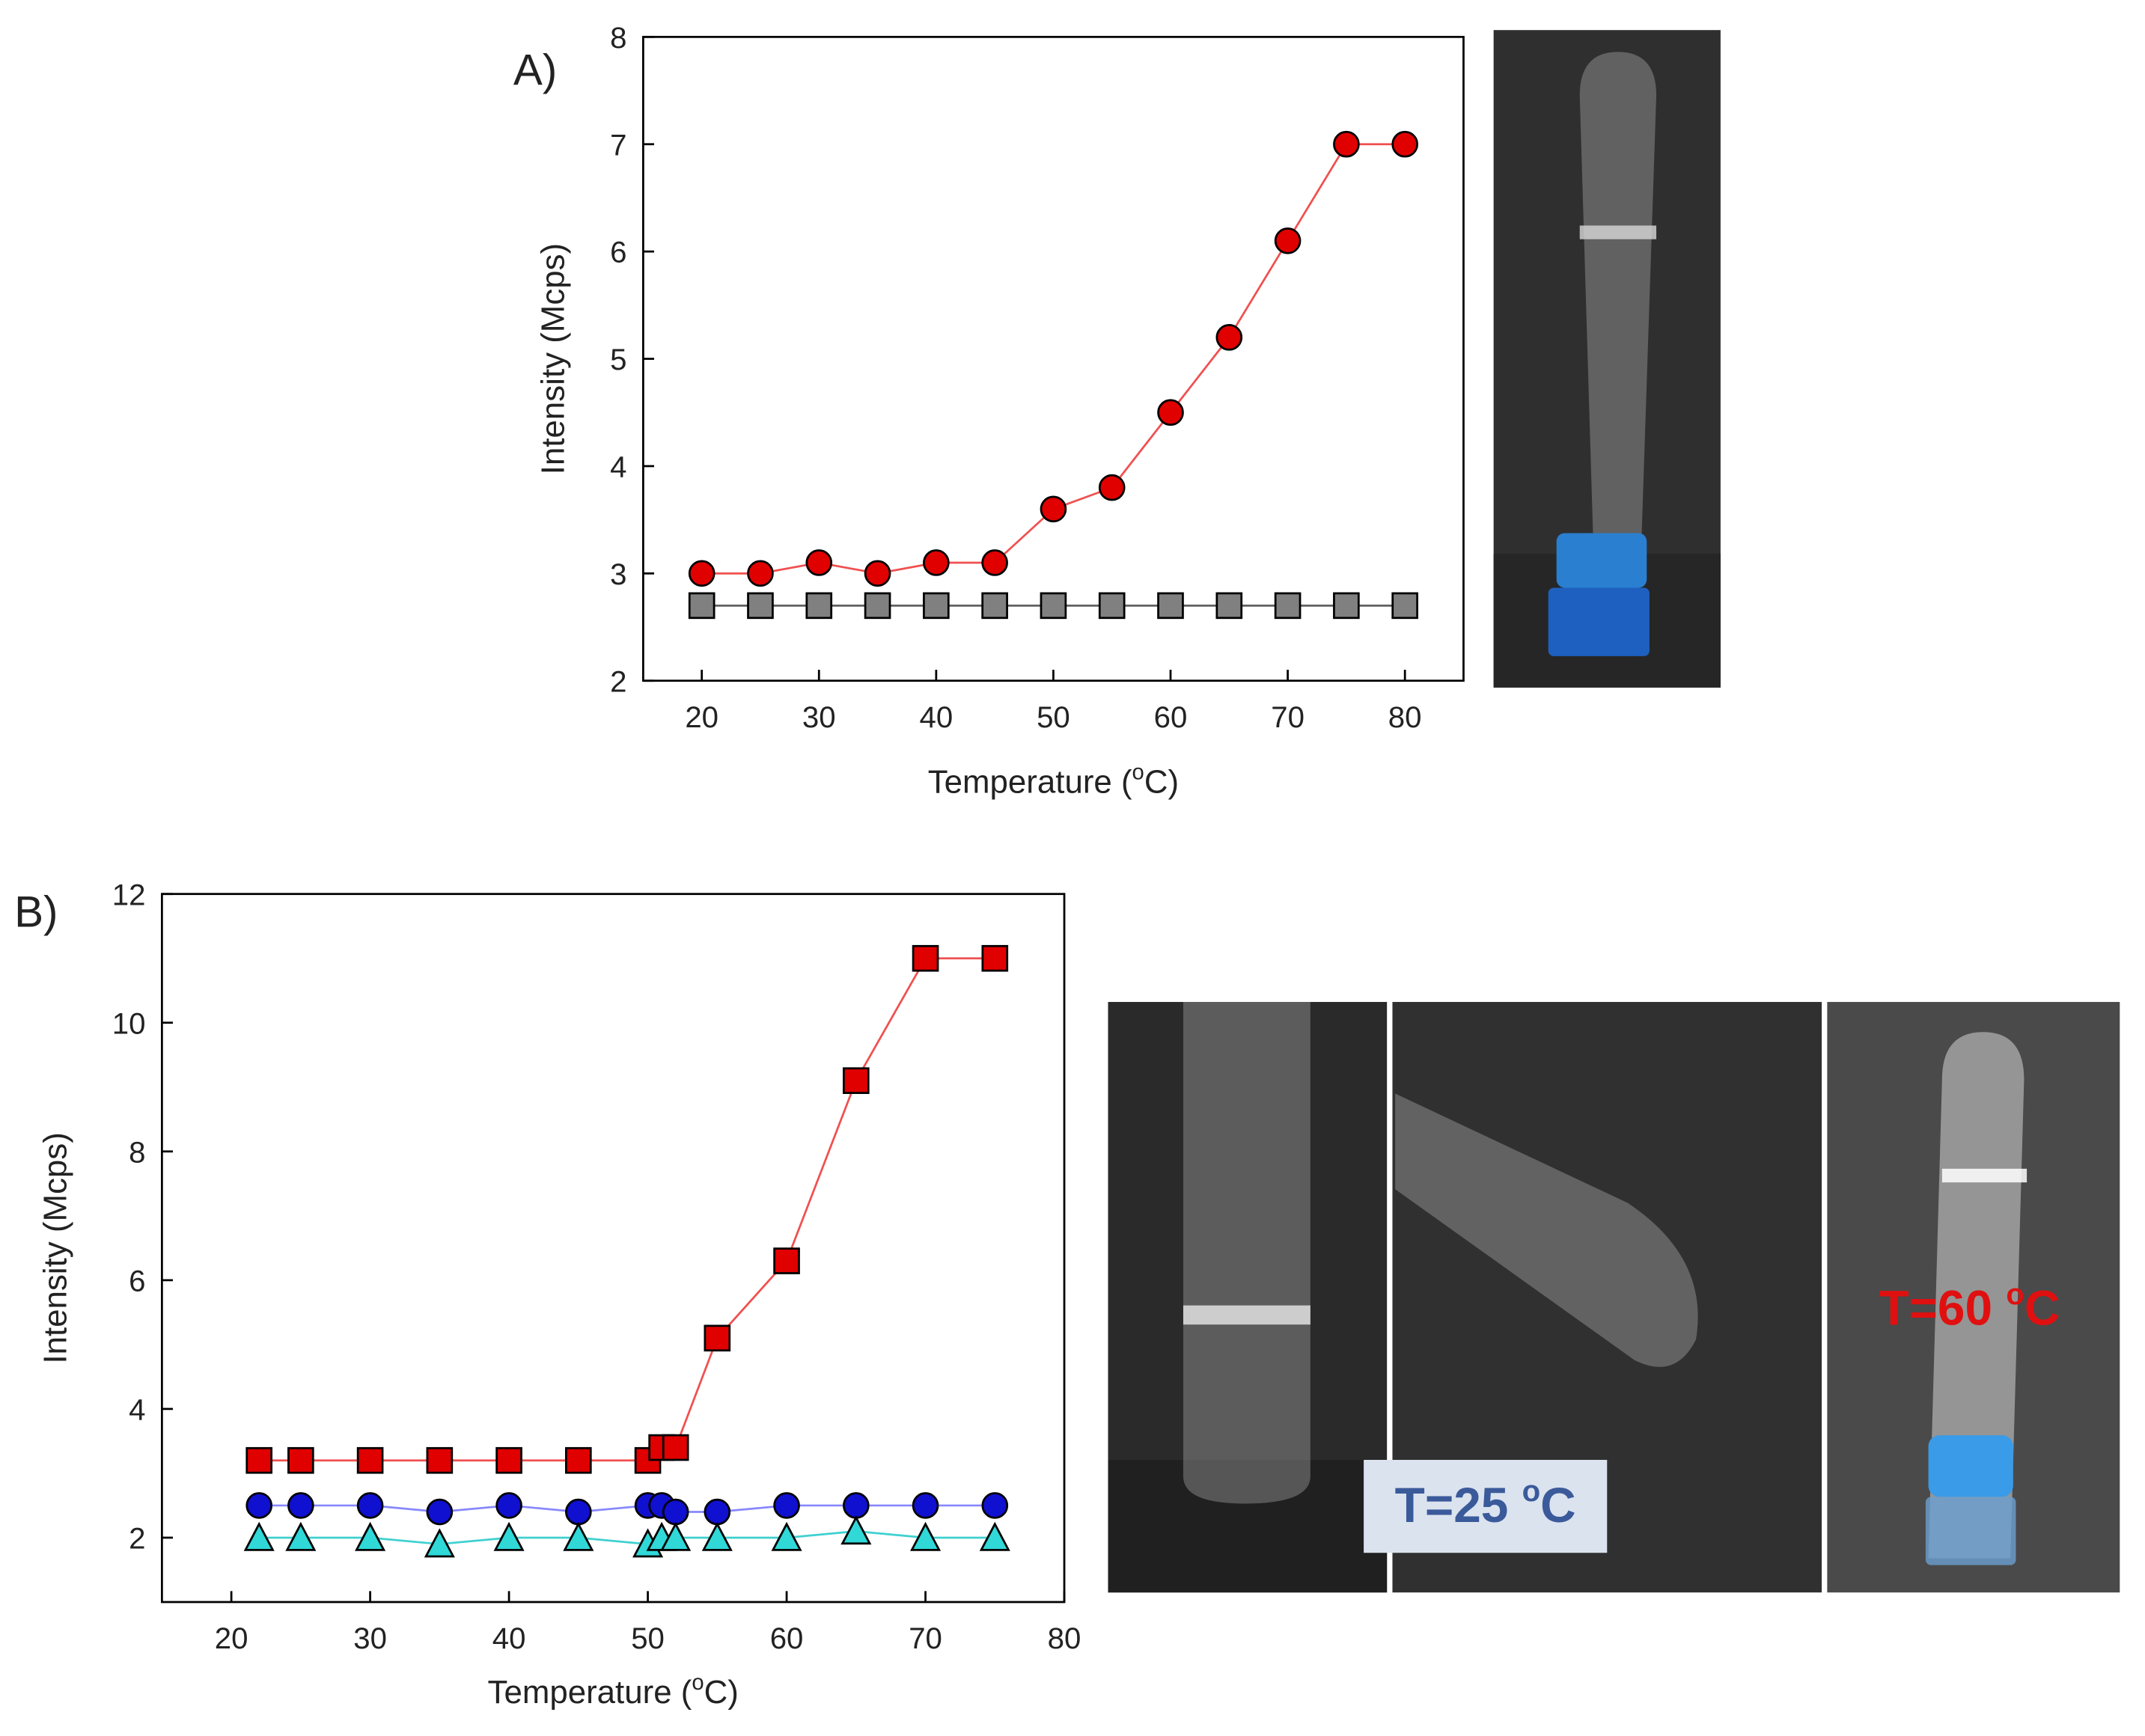  I want to click on photo-label: T=60 oC, so click(1969, 1307).